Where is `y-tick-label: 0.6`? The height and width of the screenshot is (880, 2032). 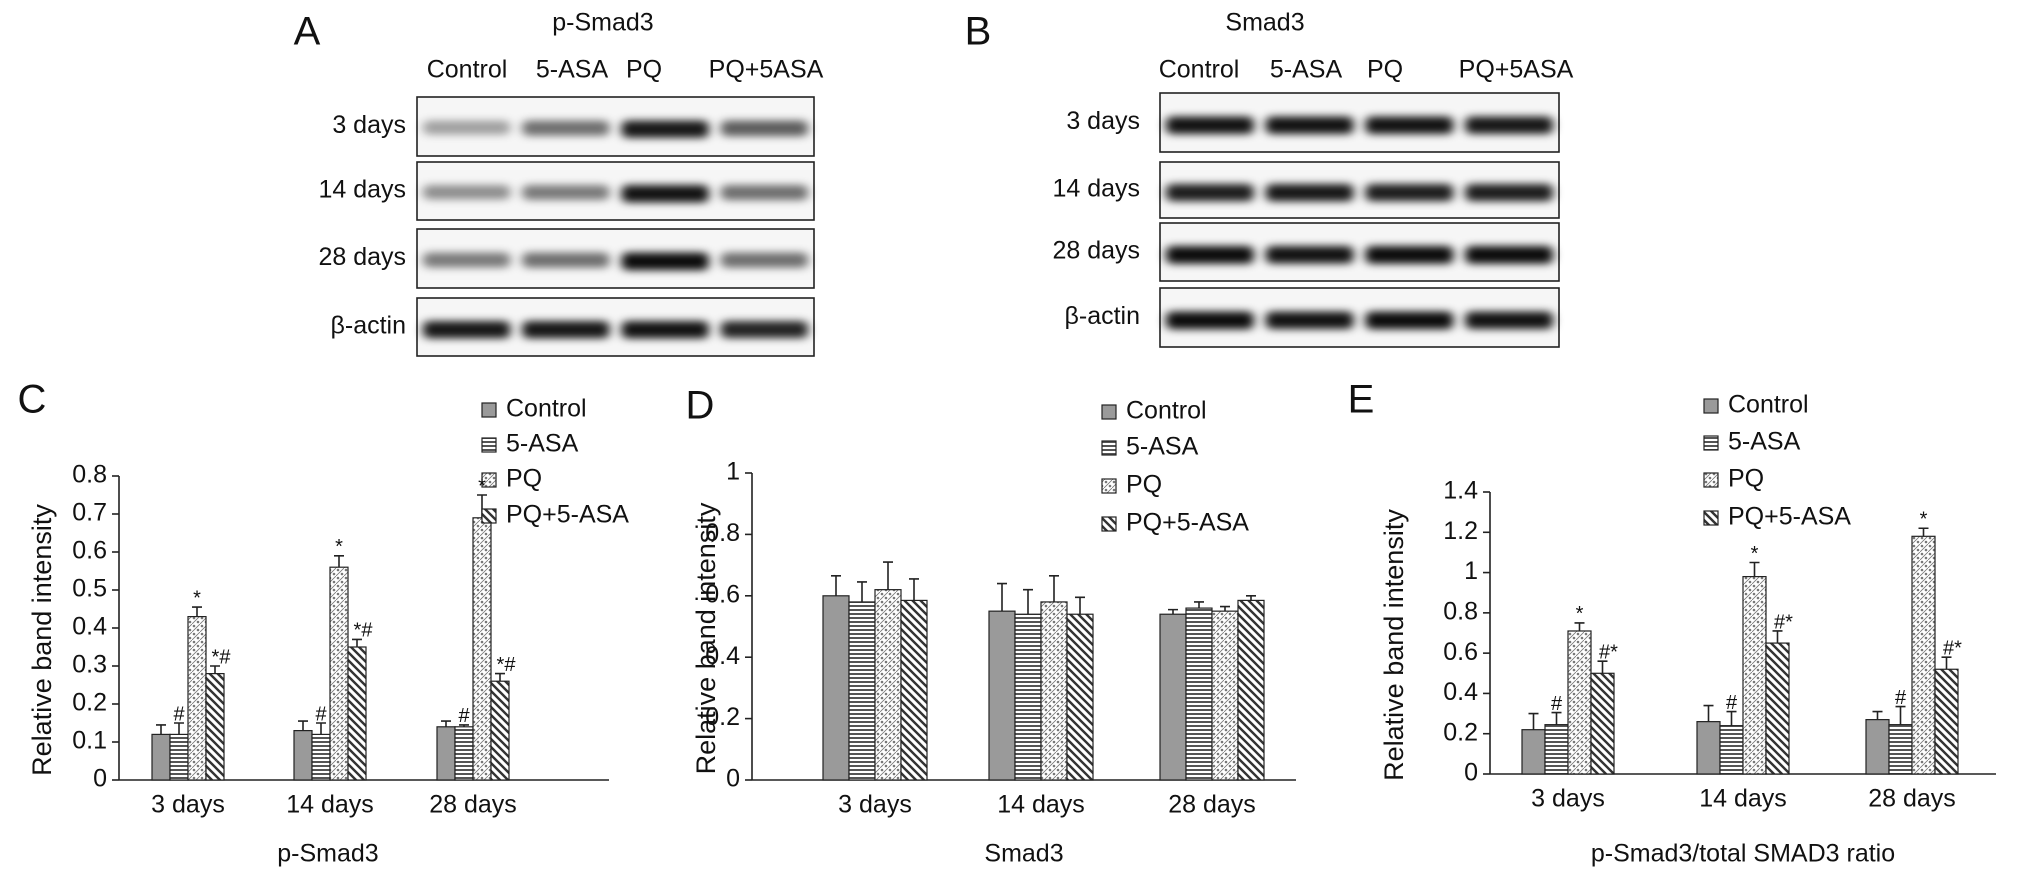
y-tick-label: 0.6 is located at coordinates (722, 594).